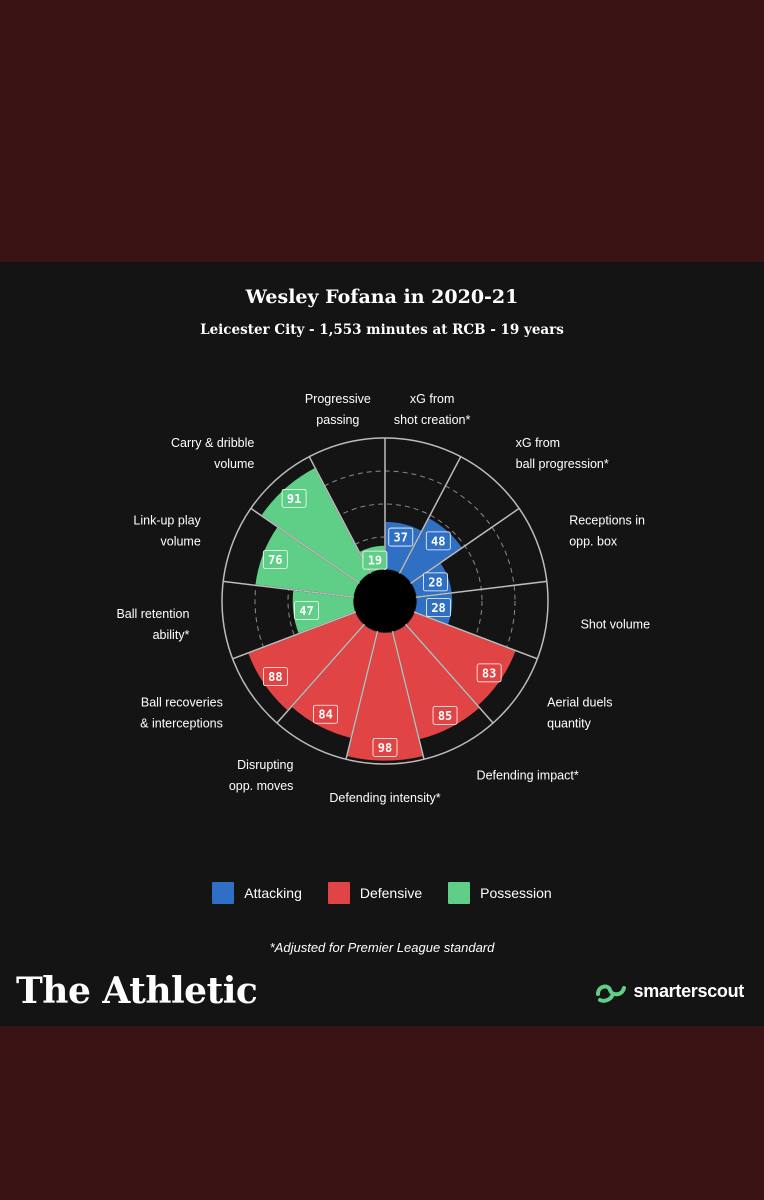 This screenshot has width=764, height=1200. I want to click on legend-swatch-attacking, so click(223, 893).